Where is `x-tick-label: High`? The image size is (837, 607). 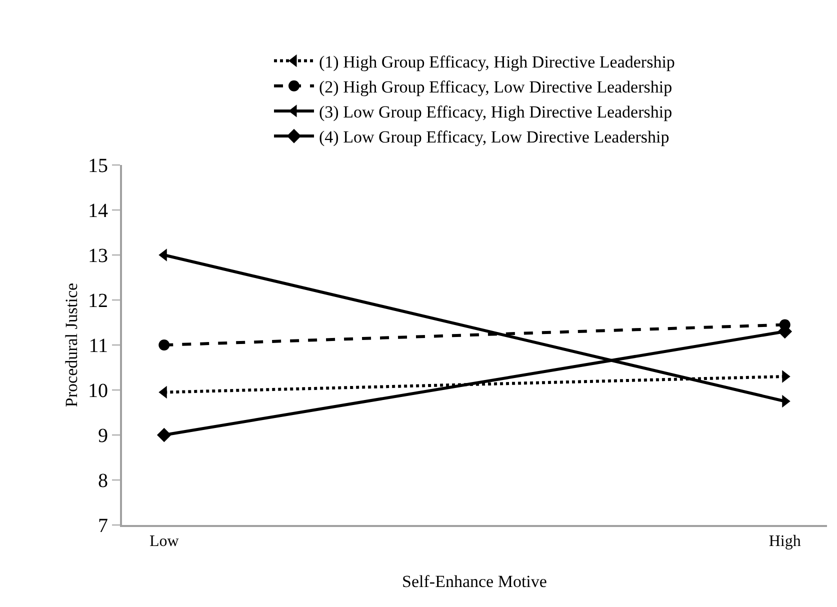
x-tick-label: High is located at coordinates (784, 541).